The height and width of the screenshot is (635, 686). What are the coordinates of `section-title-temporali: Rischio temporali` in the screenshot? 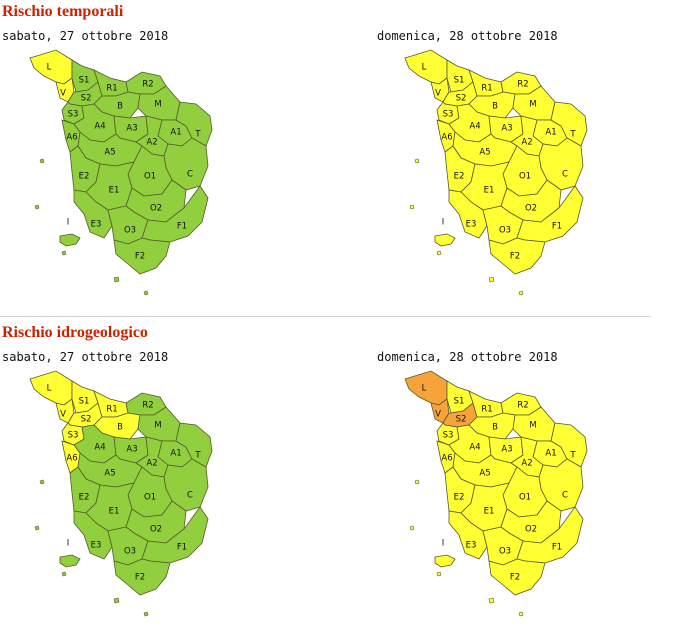 It's located at (63, 11).